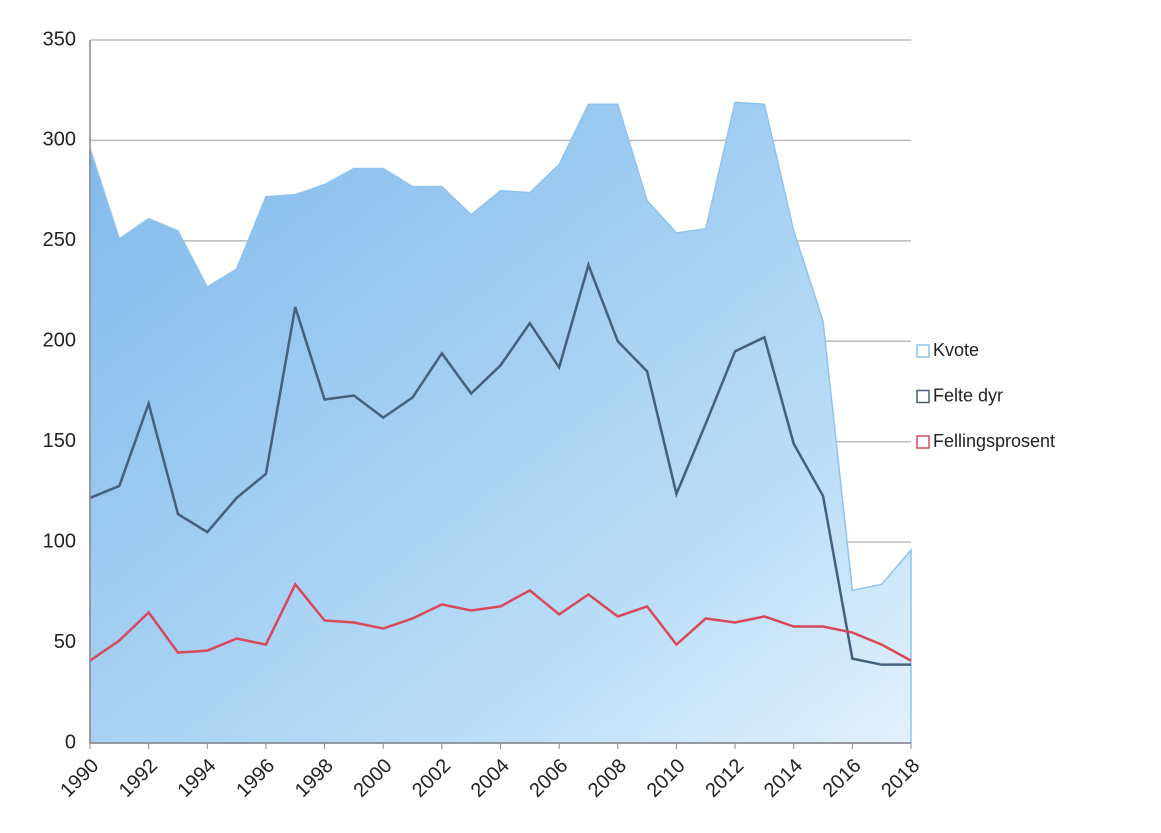  Describe the element at coordinates (994, 441) in the screenshot. I see `legend-label: Fellingsprosent` at that location.